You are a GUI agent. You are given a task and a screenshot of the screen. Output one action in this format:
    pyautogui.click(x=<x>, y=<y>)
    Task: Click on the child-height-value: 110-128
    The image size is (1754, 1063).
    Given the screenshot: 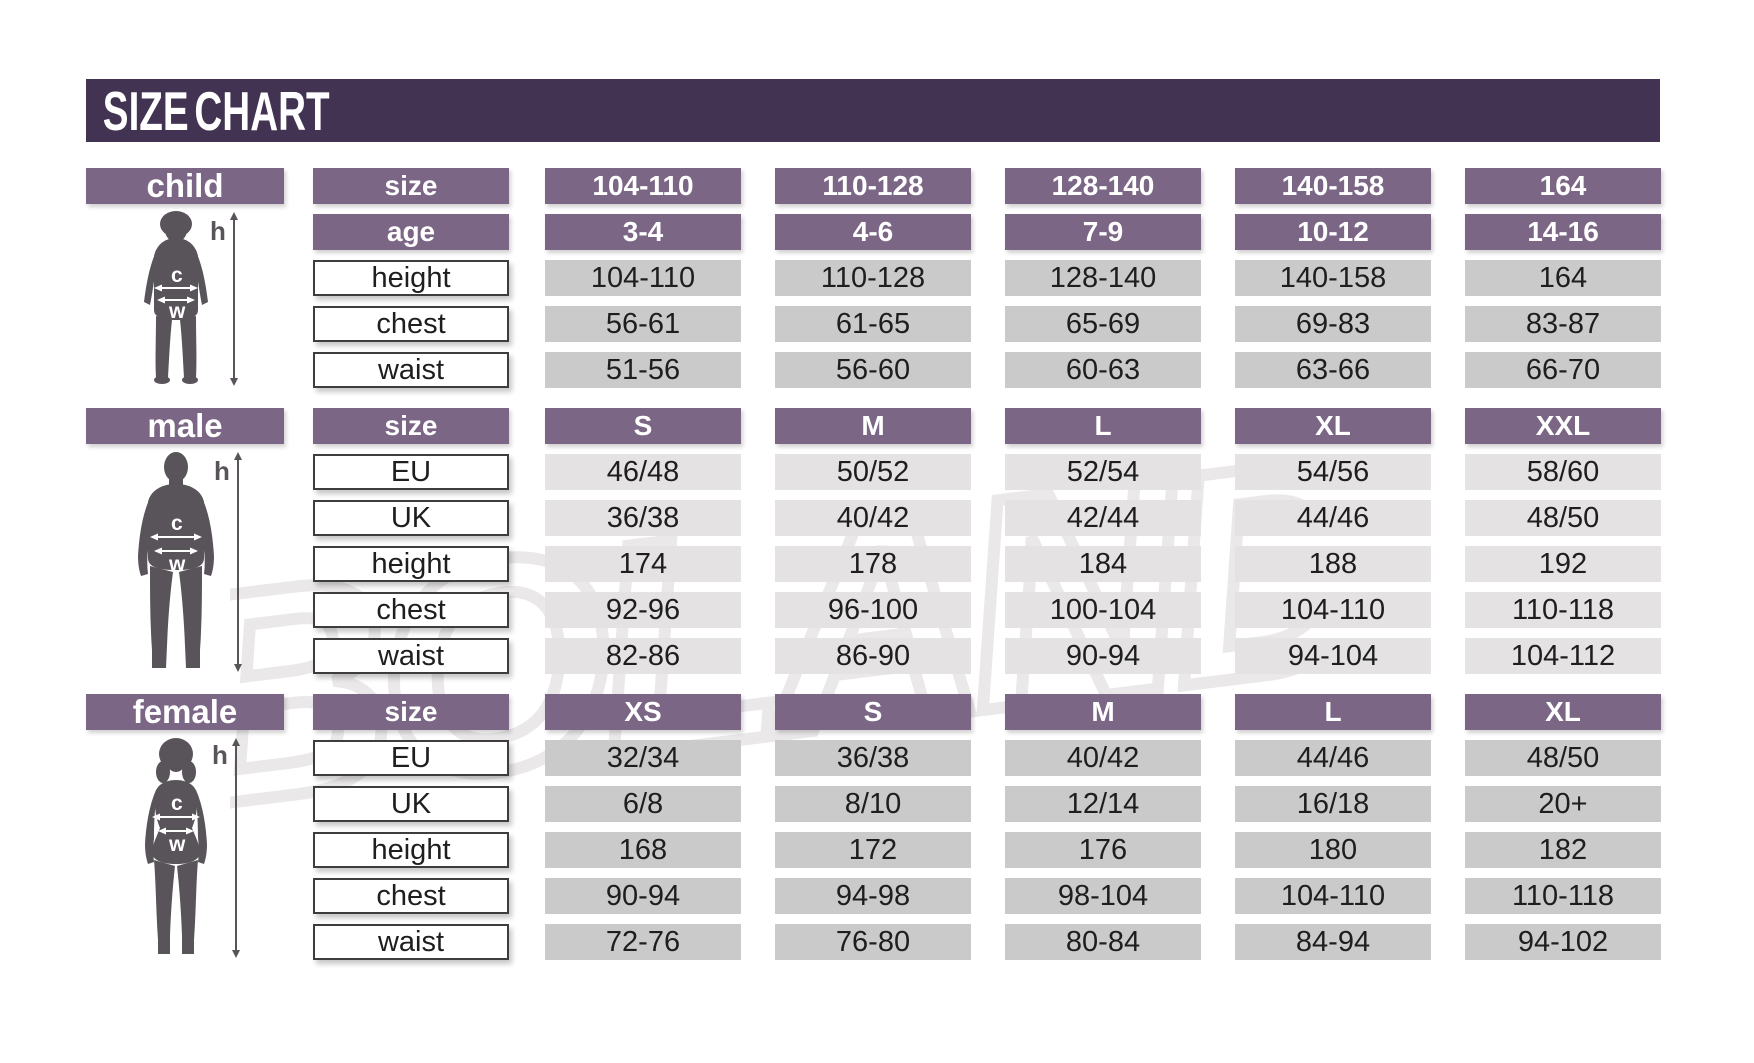 What is the action you would take?
    pyautogui.click(x=873, y=278)
    